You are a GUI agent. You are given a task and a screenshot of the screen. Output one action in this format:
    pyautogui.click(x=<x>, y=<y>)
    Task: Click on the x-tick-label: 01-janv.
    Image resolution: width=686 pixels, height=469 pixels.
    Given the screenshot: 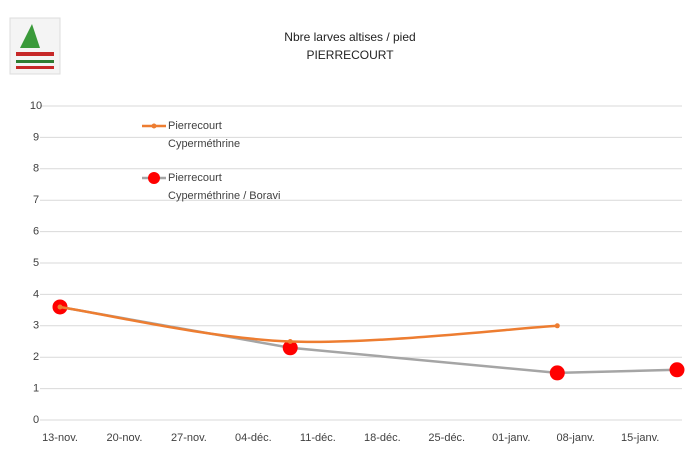 What is the action you would take?
    pyautogui.click(x=511, y=438)
    